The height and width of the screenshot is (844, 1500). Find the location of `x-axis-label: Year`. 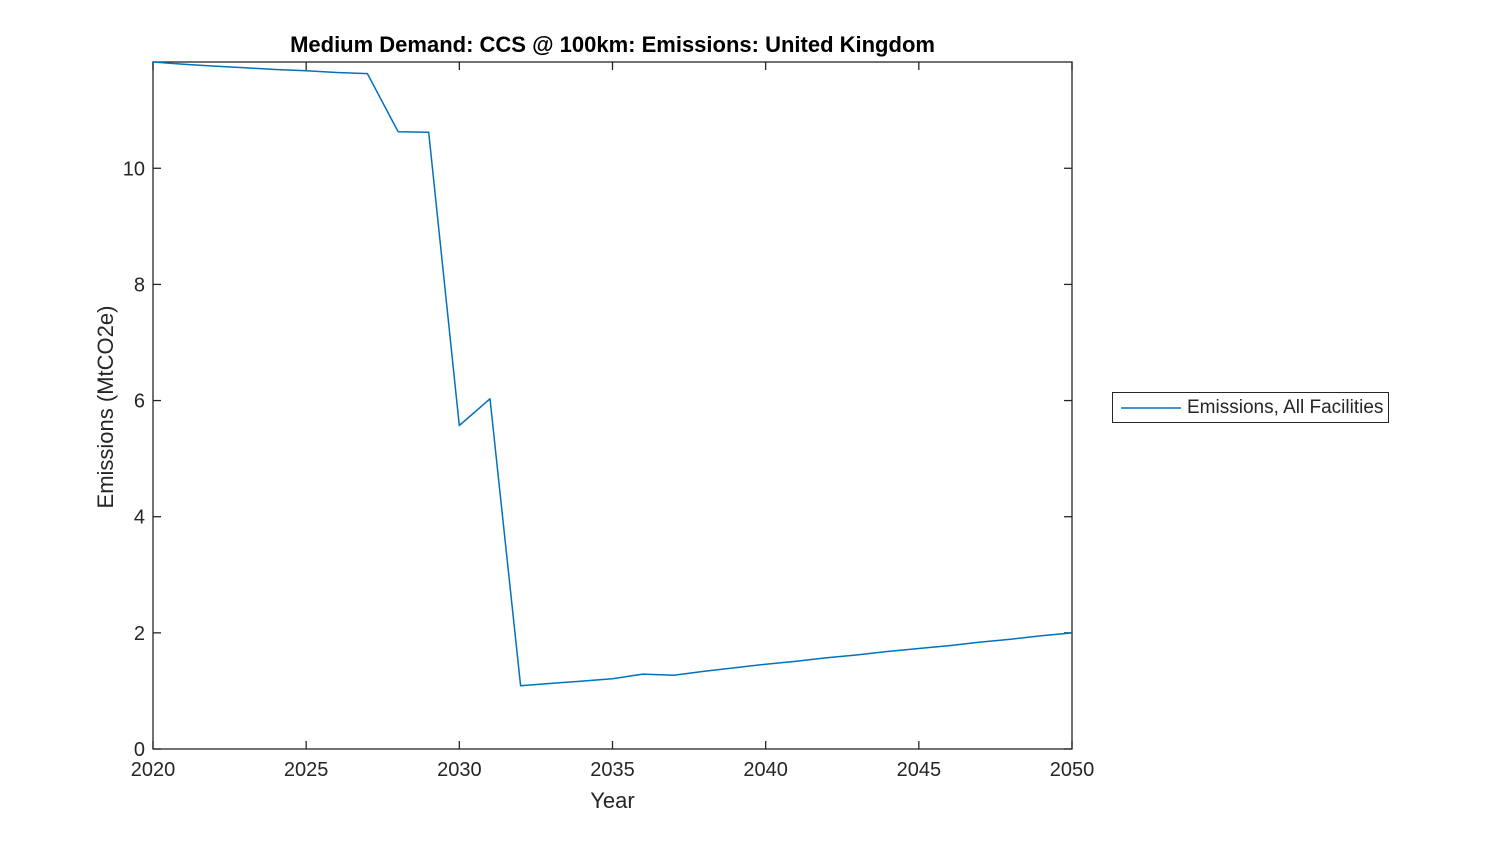

x-axis-label: Year is located at coordinates (612, 800).